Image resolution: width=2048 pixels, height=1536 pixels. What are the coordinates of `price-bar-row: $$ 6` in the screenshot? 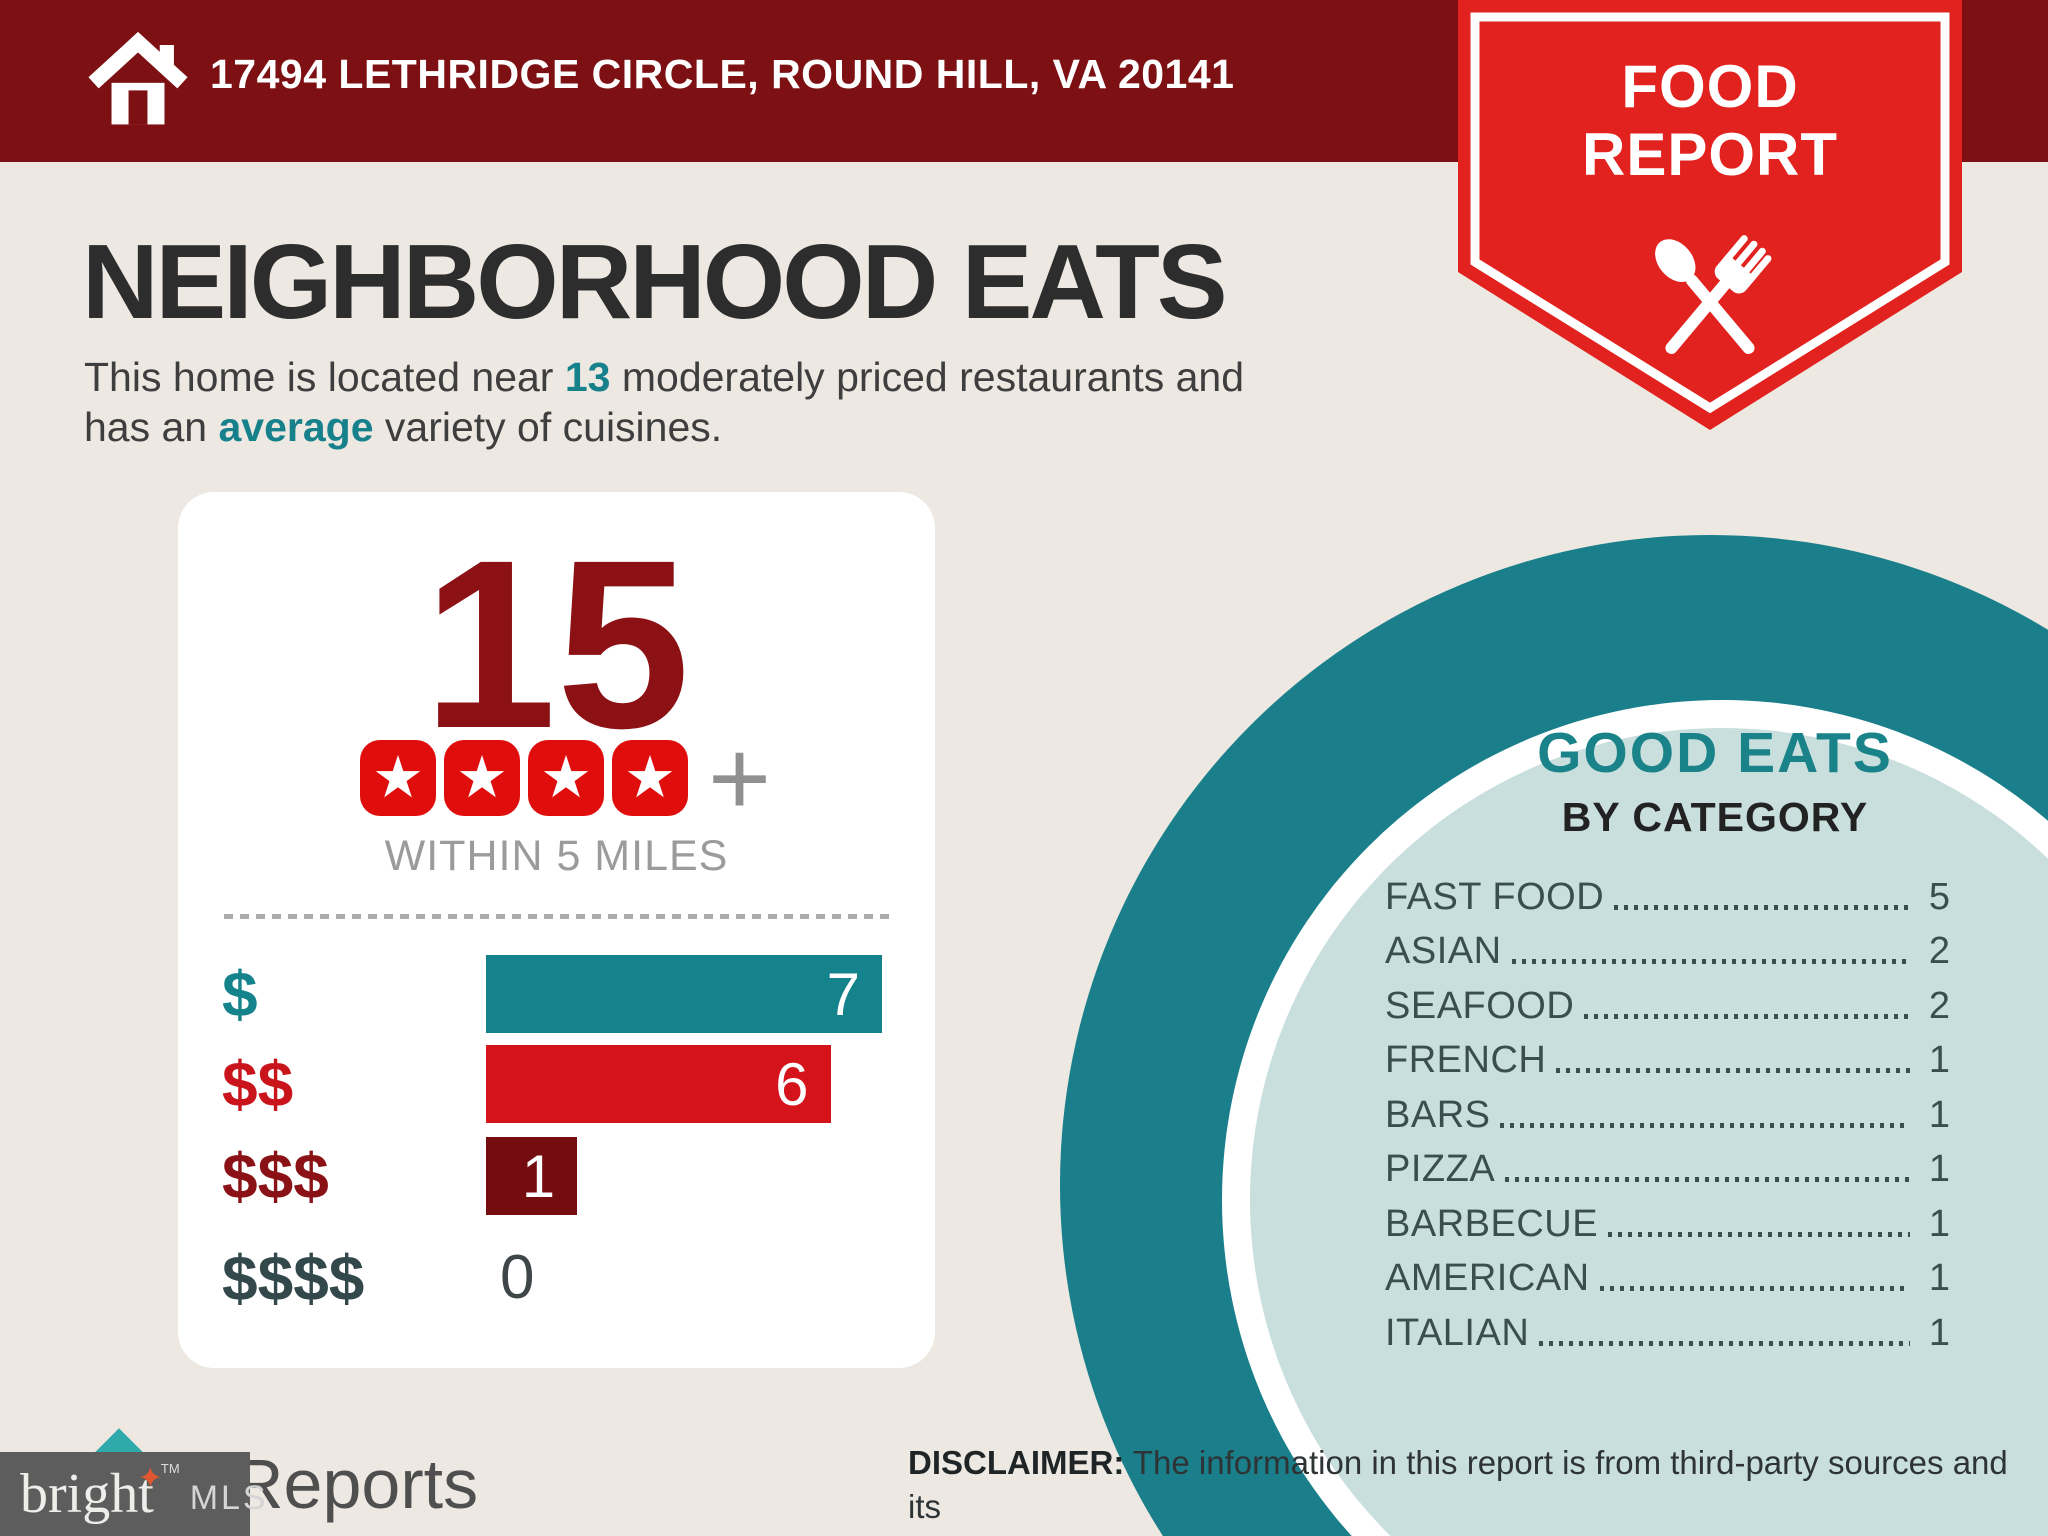 It's located at (556, 1084).